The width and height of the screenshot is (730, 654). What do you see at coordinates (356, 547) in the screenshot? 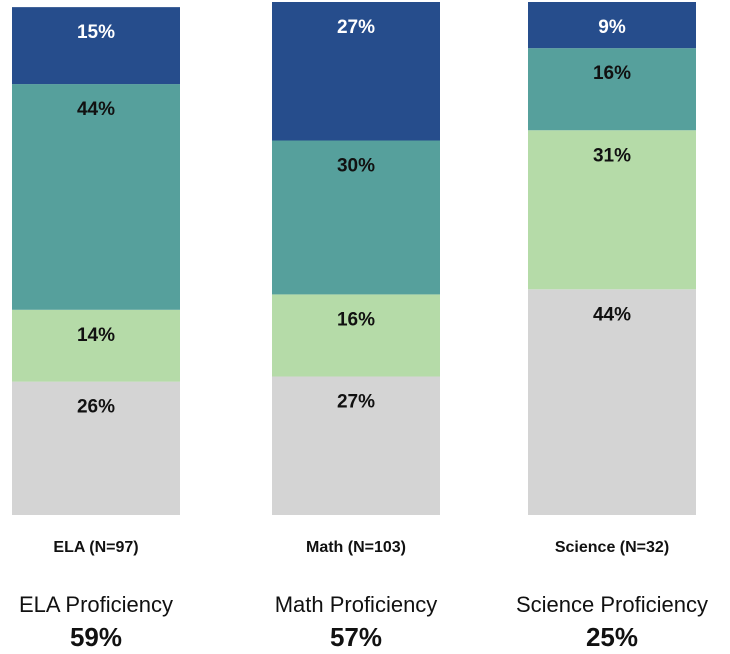
I see `category-label: Math (N=103)` at bounding box center [356, 547].